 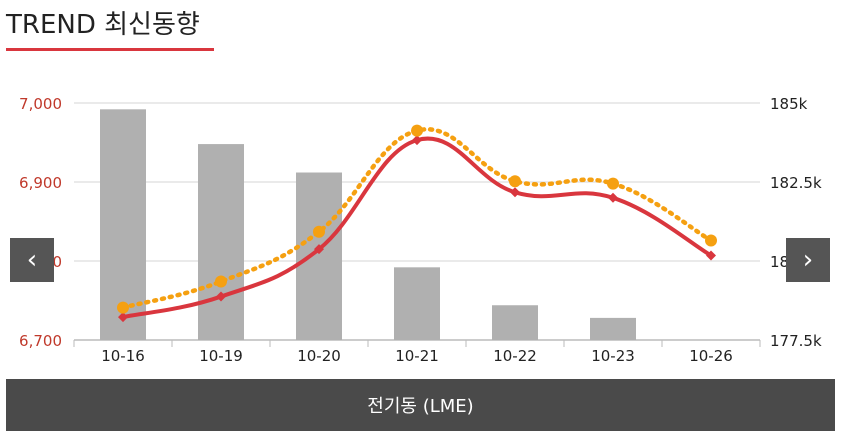 What do you see at coordinates (40, 341) in the screenshot?
I see `left-axis-label: 6,700` at bounding box center [40, 341].